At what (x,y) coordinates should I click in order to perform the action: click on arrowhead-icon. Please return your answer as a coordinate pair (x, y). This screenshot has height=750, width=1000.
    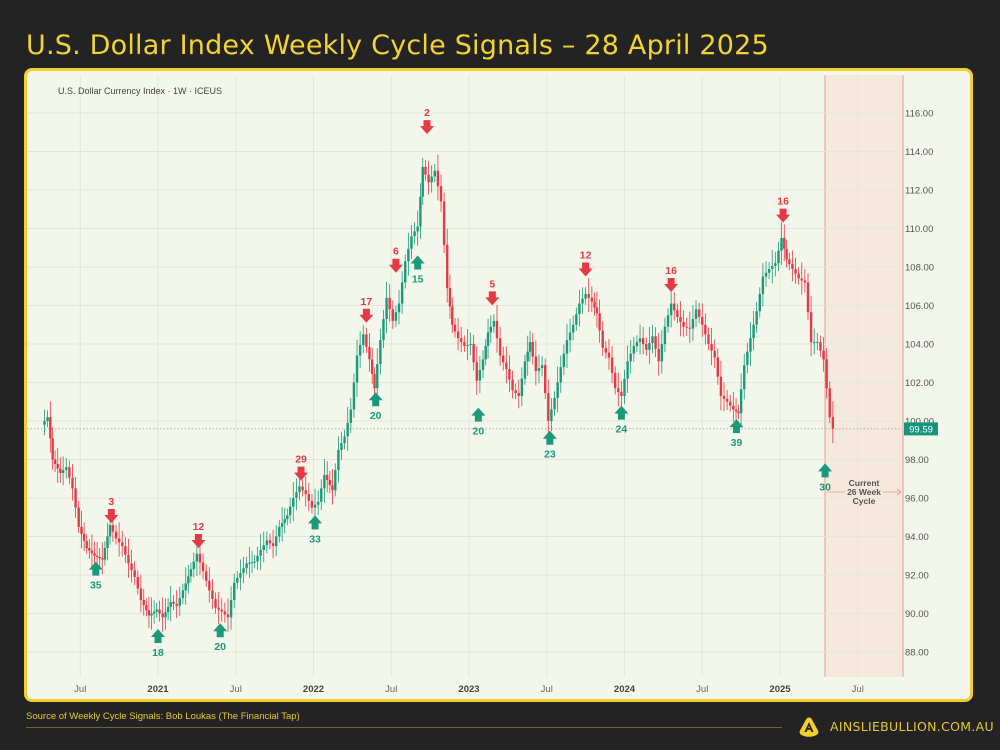
    Looking at the image, I should click on (899, 492).